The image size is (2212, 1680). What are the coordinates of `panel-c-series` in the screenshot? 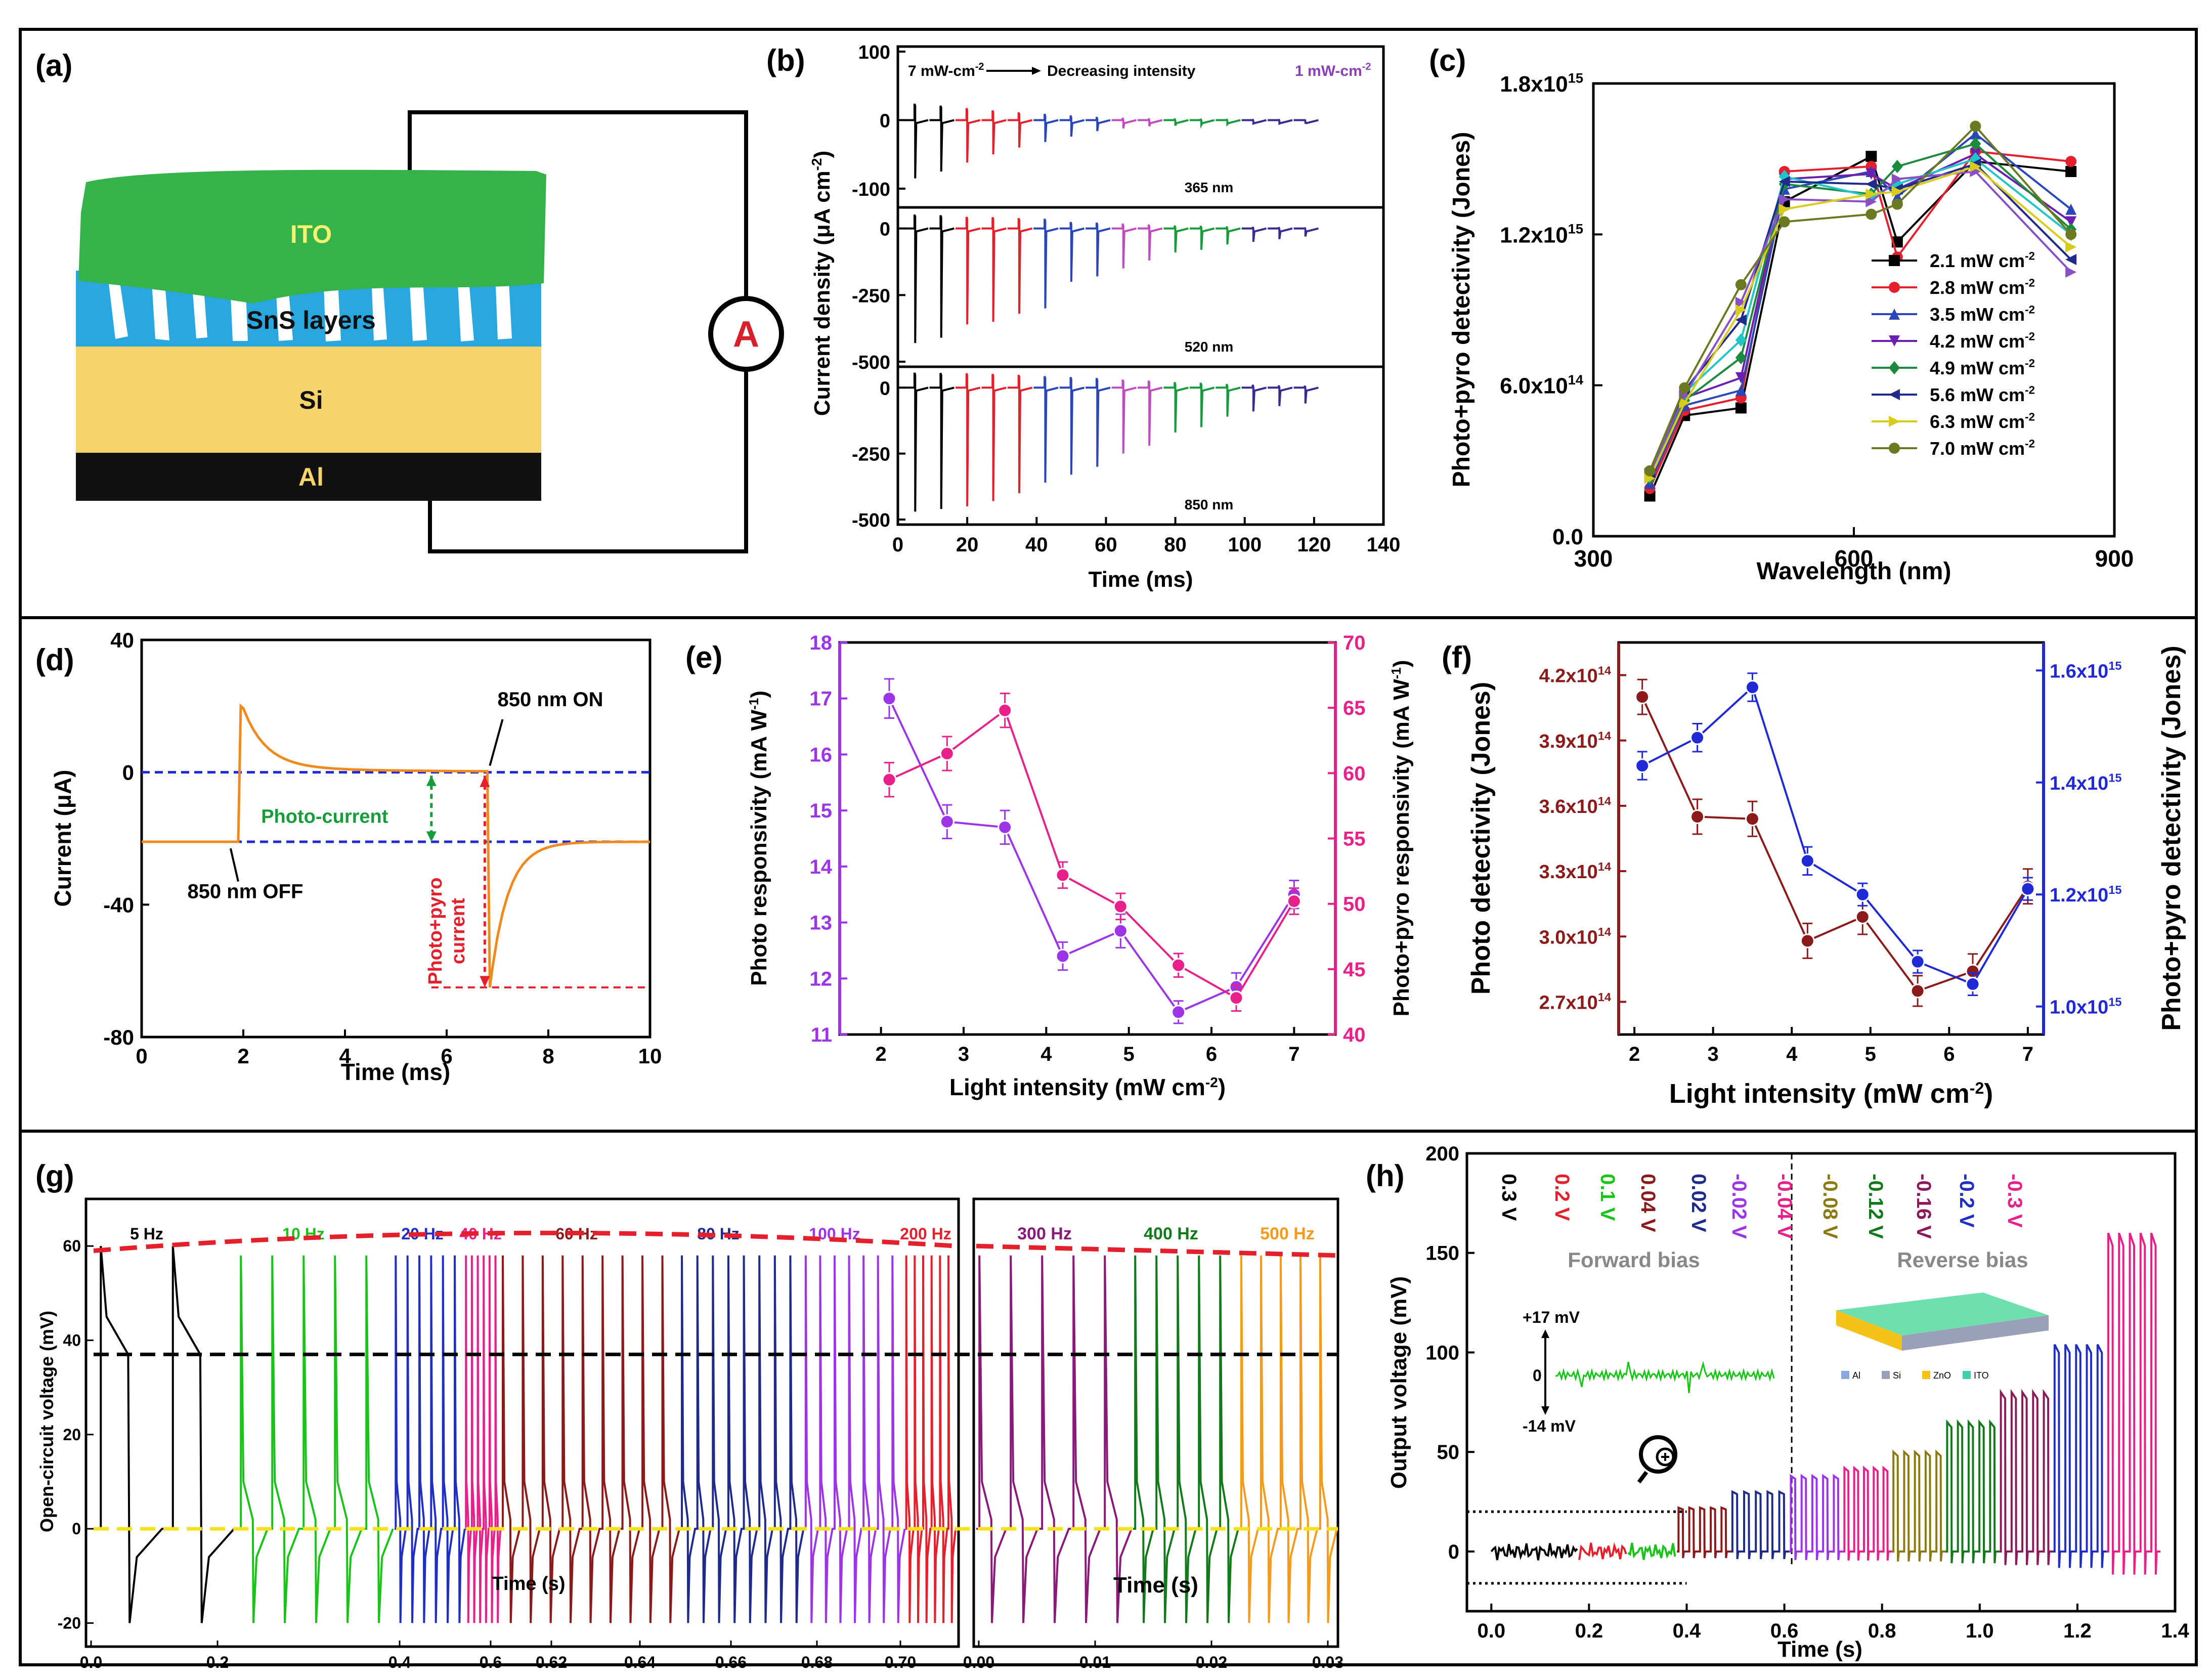 It's located at (1860, 311).